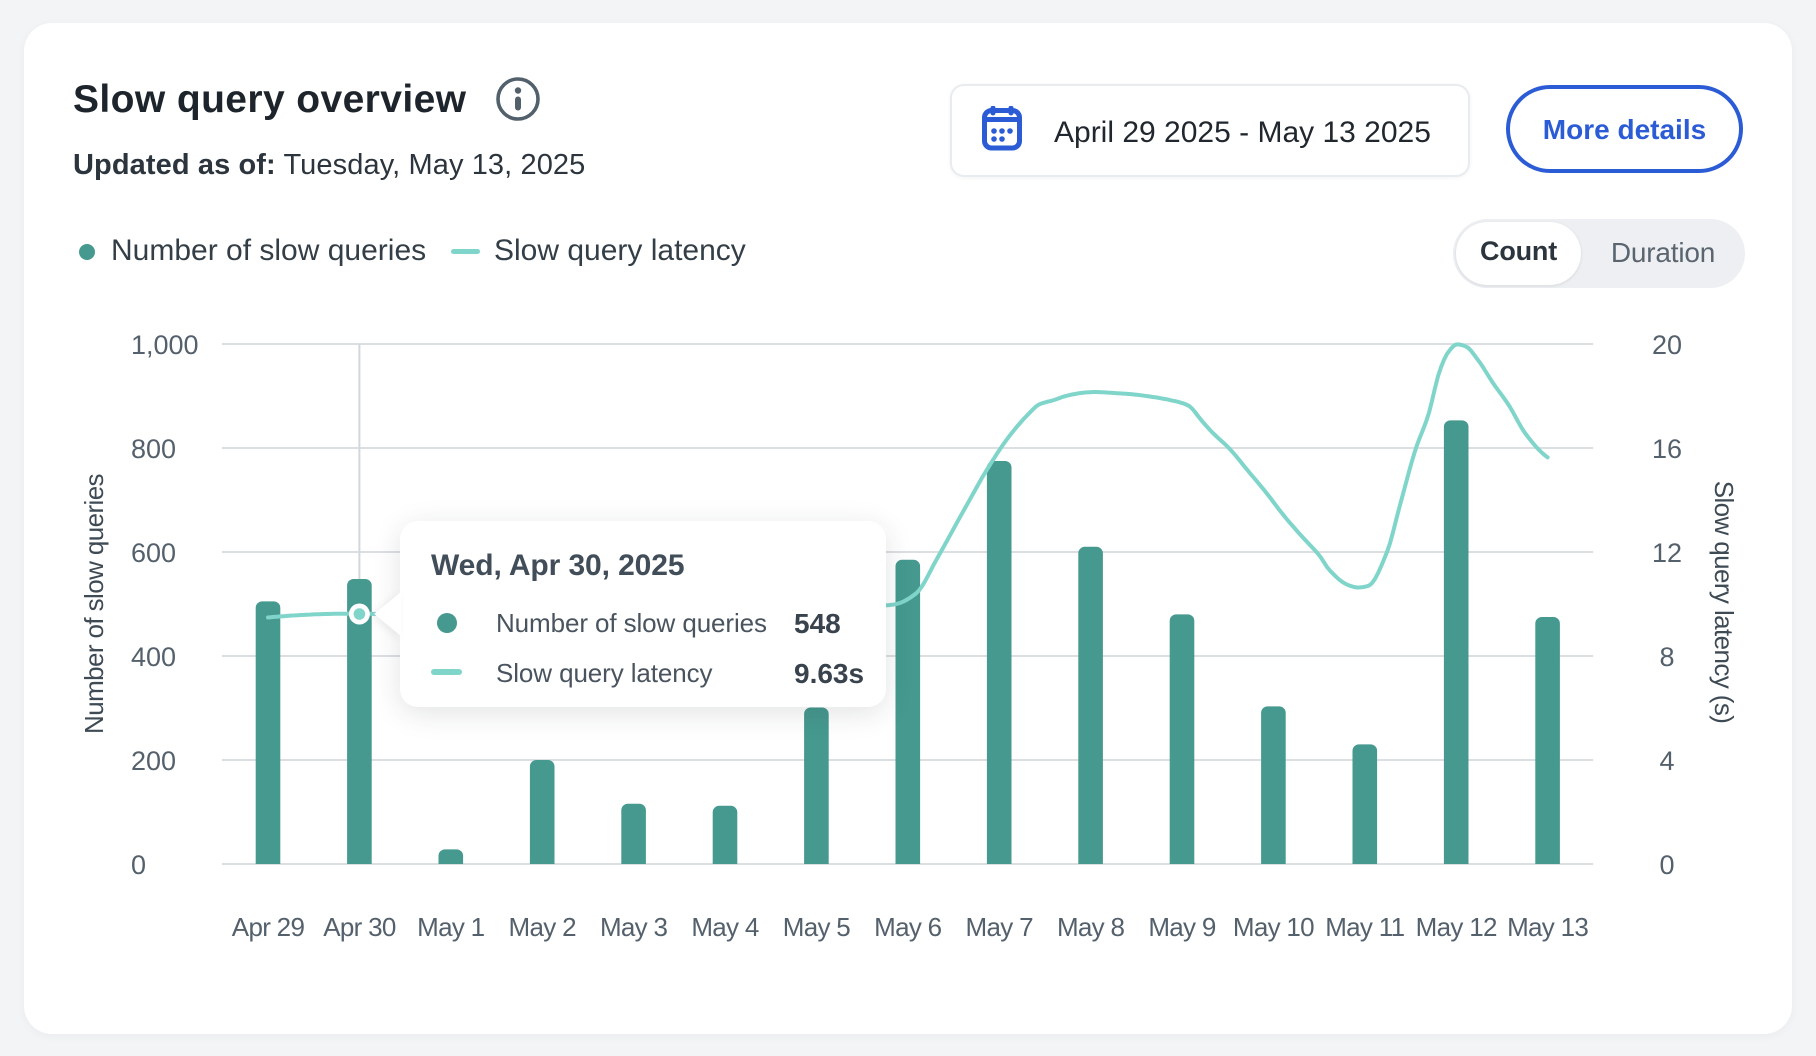 This screenshot has width=1816, height=1056. I want to click on svg-text: May 6, so click(908, 927).